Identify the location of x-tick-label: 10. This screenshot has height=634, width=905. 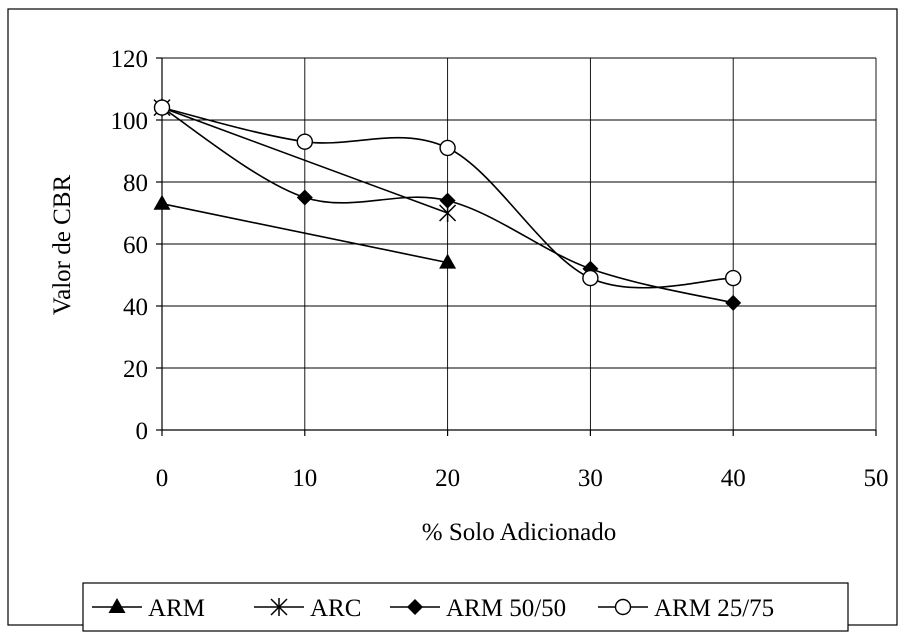
(304, 478).